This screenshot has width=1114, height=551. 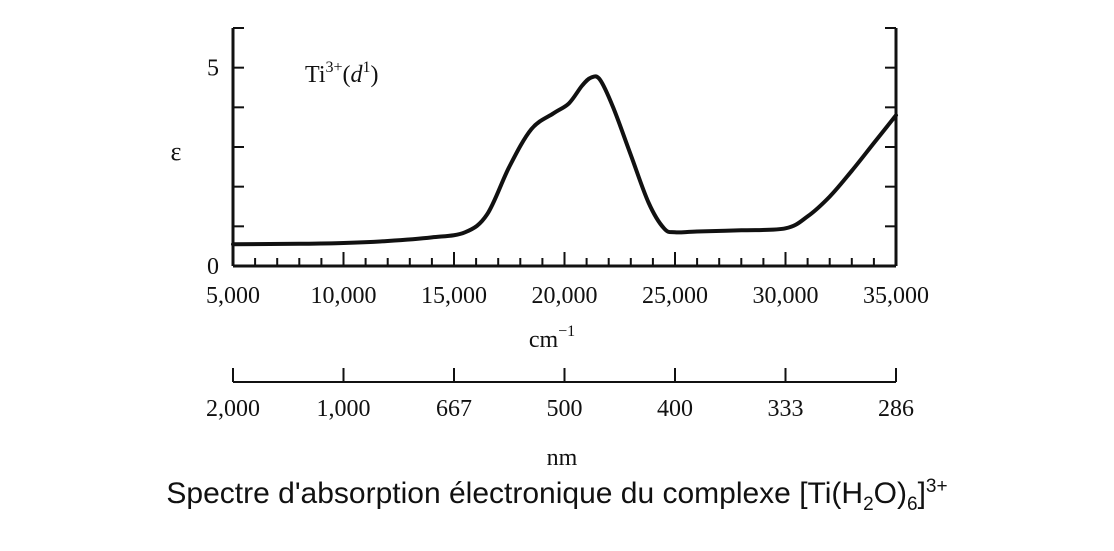 What do you see at coordinates (564, 259) in the screenshot?
I see `x-axis-ticks` at bounding box center [564, 259].